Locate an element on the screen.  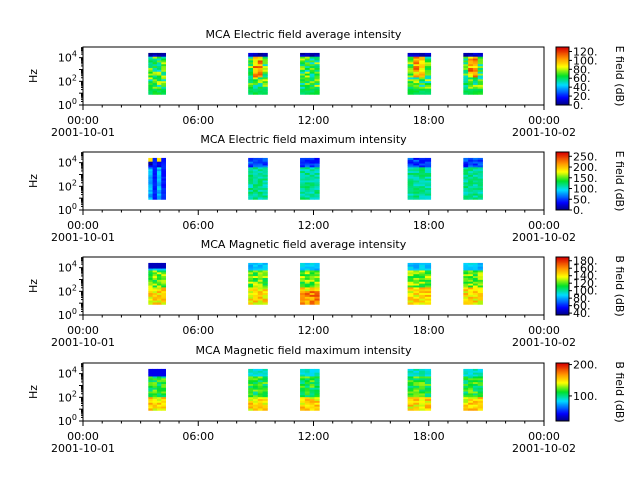
y-tick-label: 10² is located at coordinates (67, 185).